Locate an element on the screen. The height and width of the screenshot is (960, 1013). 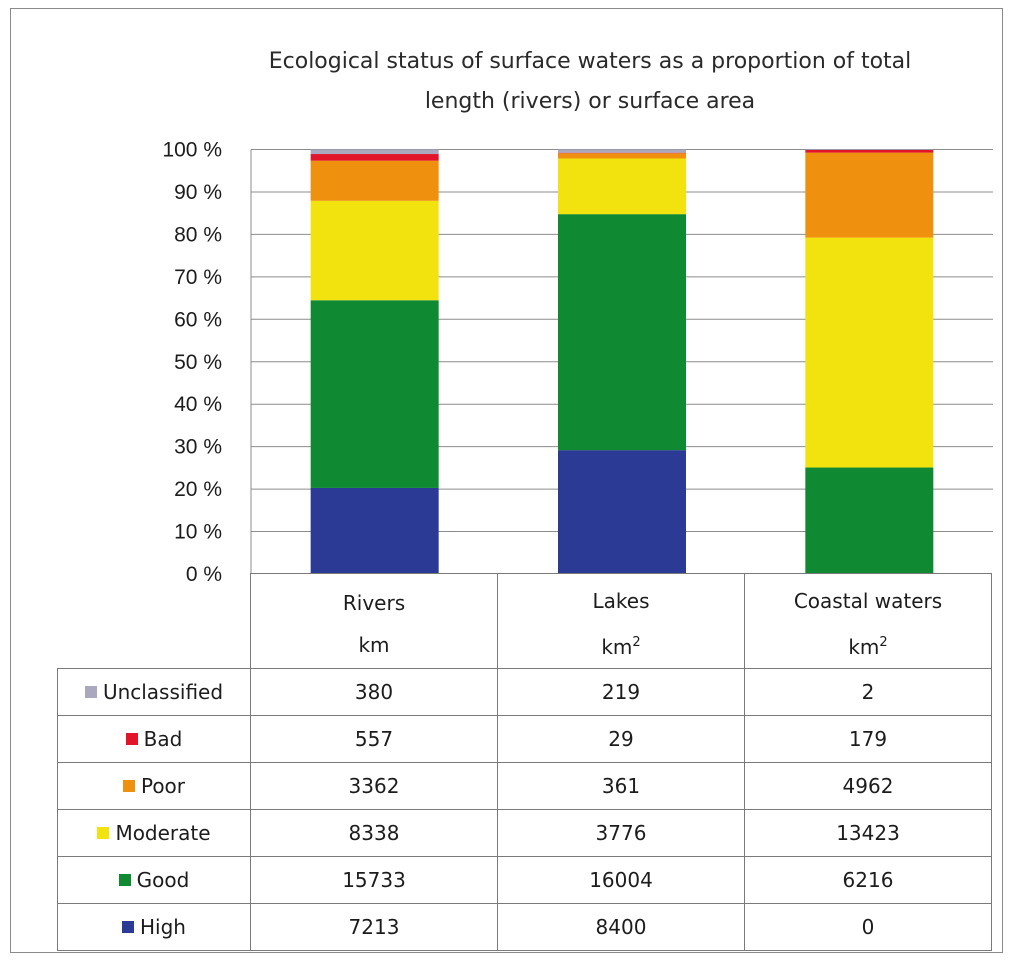
chart-title-line-2: length (rivers) or surface area is located at coordinates (590, 101).